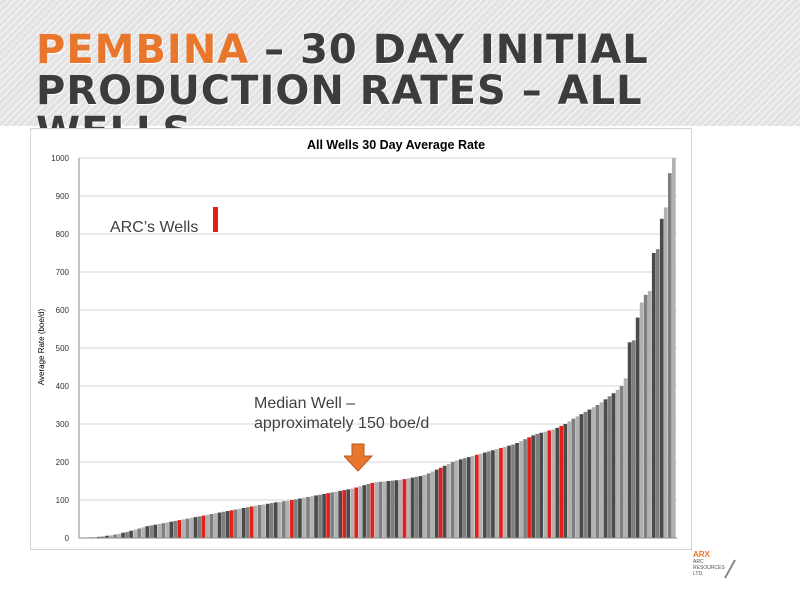  I want to click on median-label-line2: approximately 150 boe/d, so click(342, 423).